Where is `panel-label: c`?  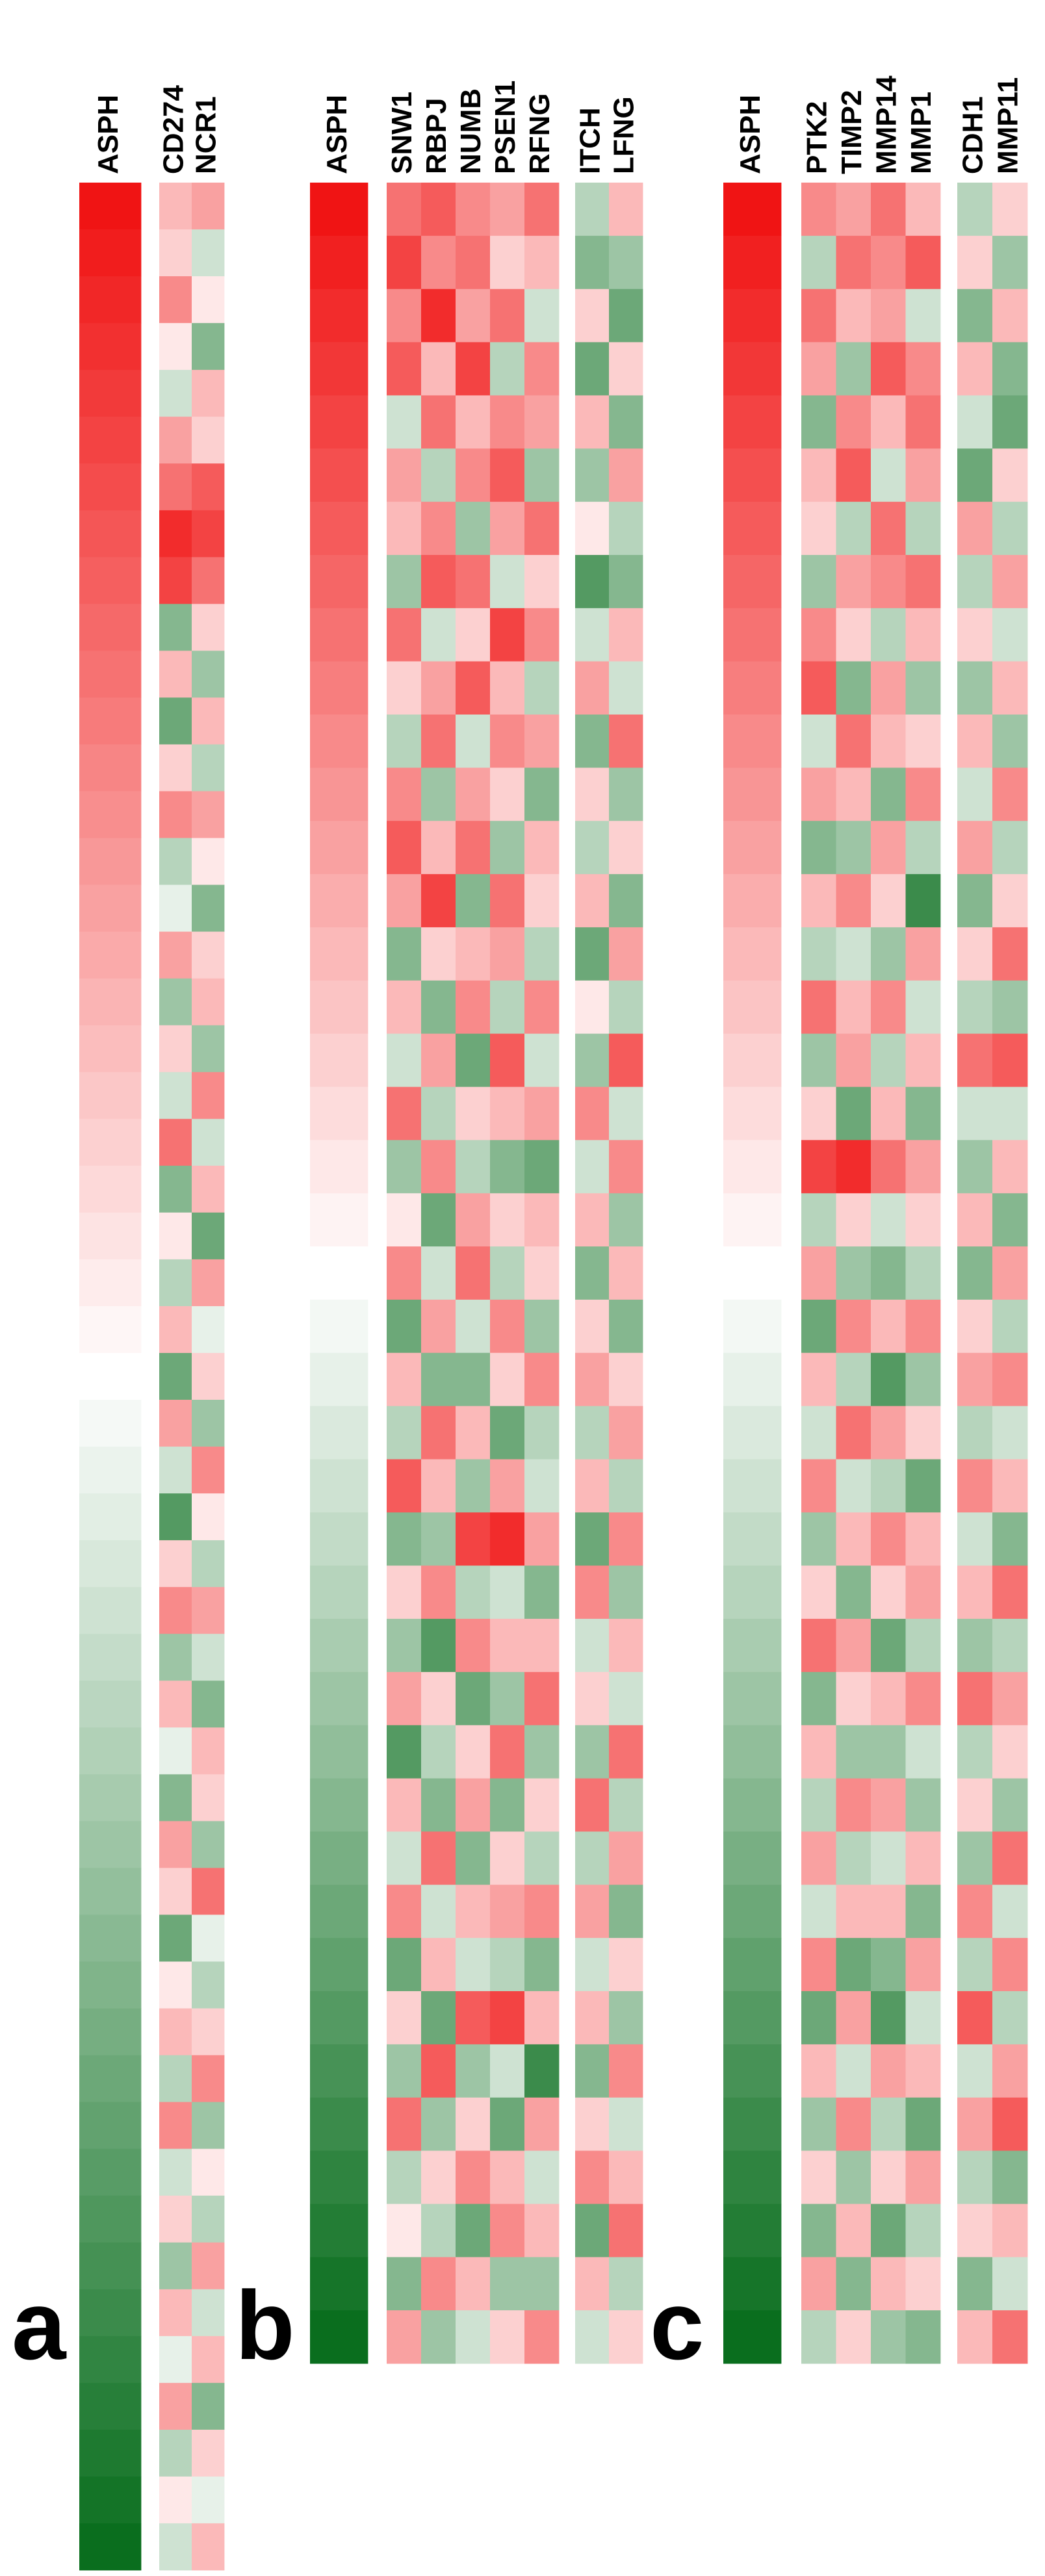 panel-label: c is located at coordinates (677, 2326).